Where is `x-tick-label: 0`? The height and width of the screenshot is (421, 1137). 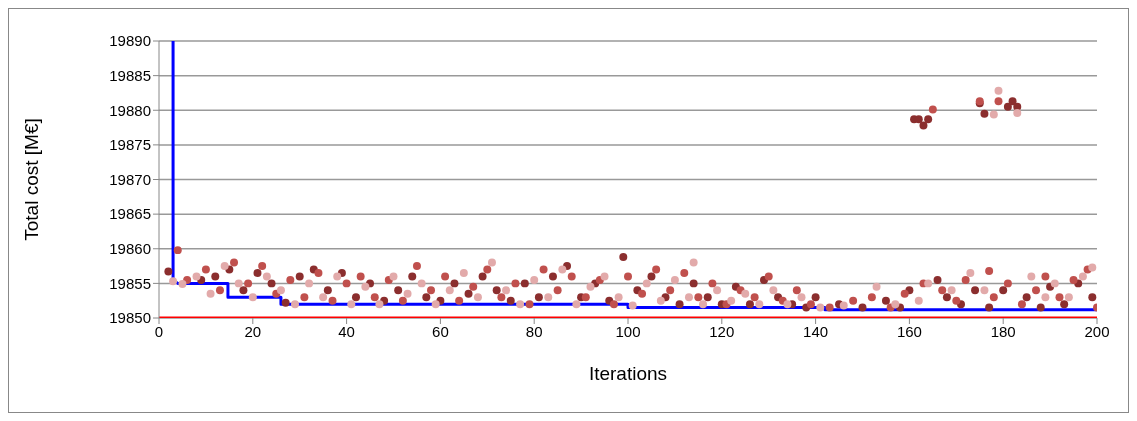 x-tick-label: 0 is located at coordinates (159, 331).